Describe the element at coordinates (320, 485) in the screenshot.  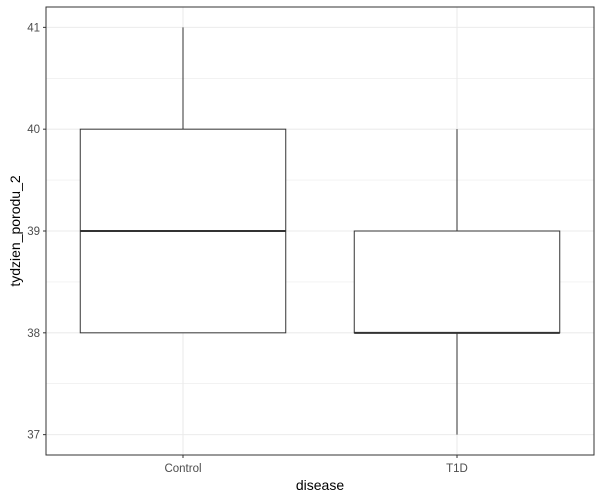
I see `x-axis-title: disease` at that location.